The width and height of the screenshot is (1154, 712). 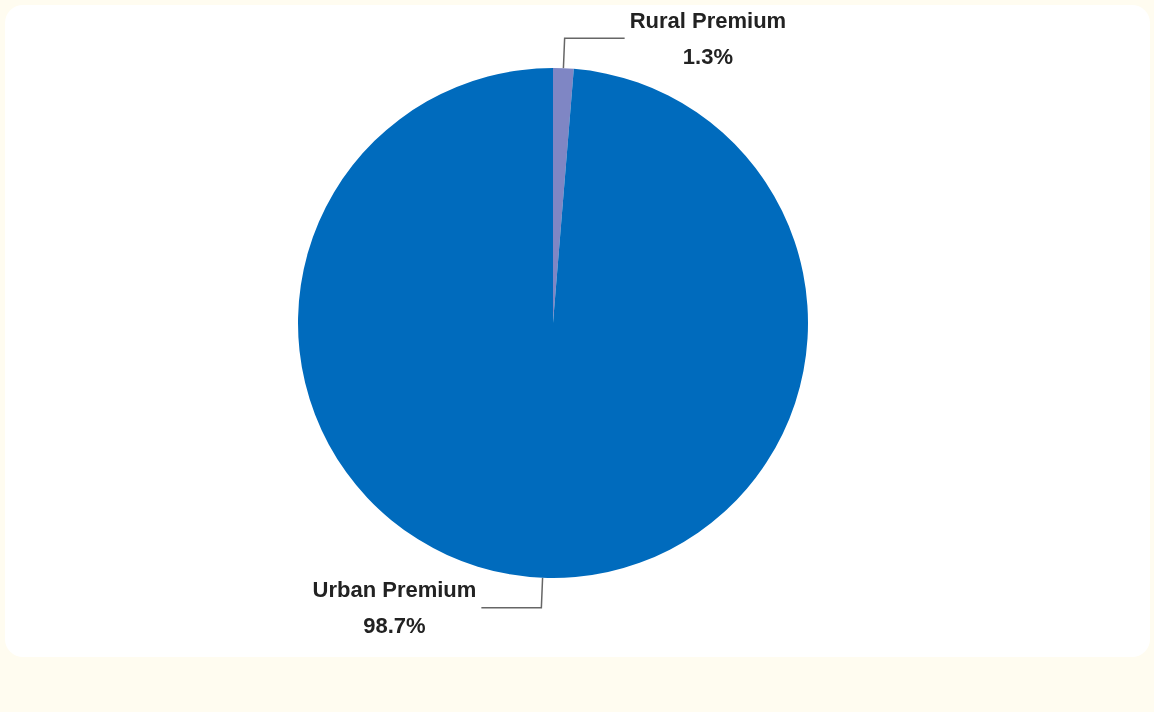 I want to click on data-label: 98.7%, so click(x=394, y=626).